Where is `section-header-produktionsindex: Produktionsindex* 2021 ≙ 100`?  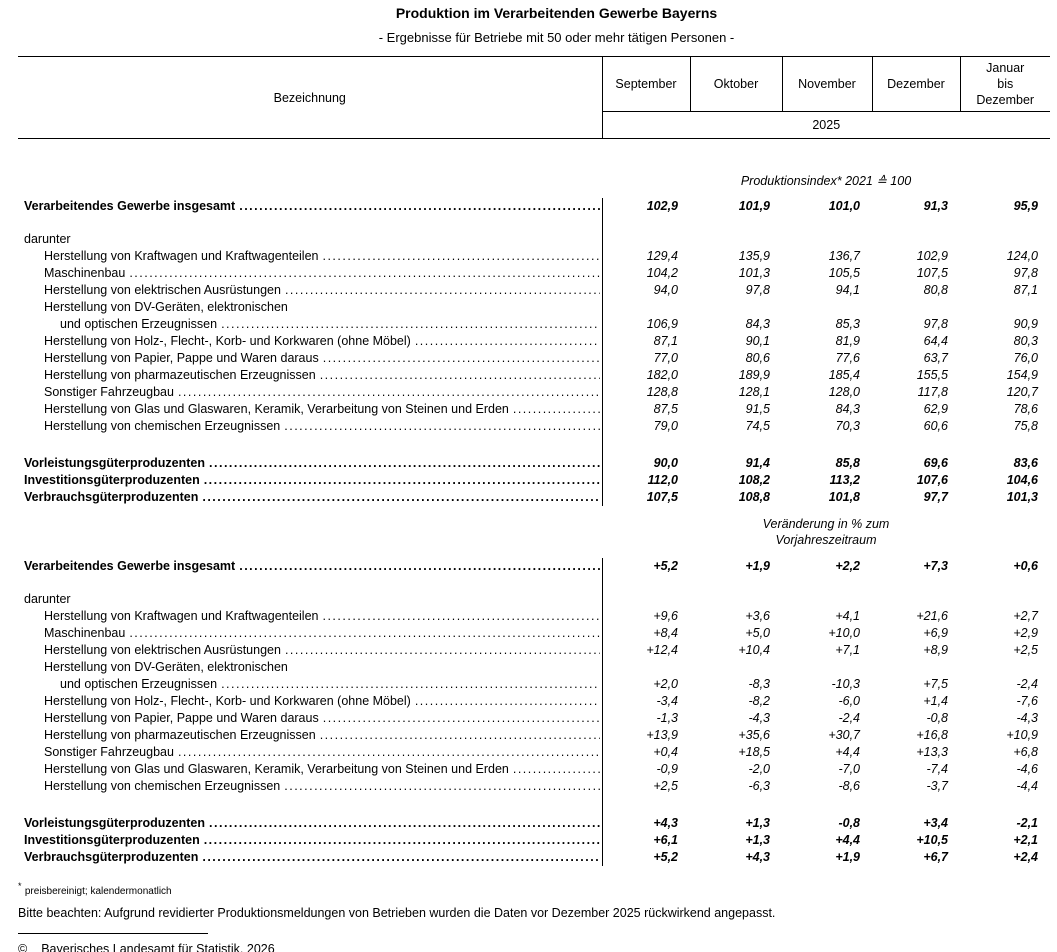
section-header-produktionsindex: Produktionsindex* 2021 ≙ 100 is located at coordinates (826, 181).